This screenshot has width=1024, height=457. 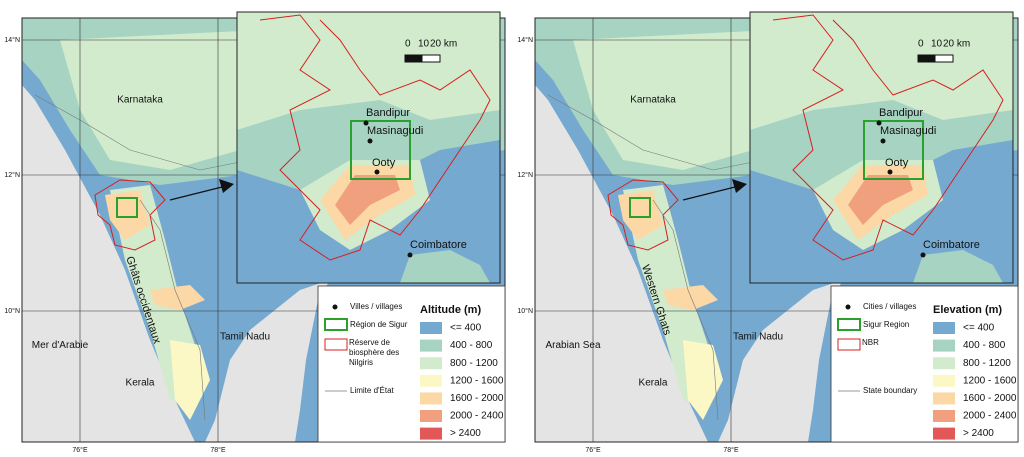 What do you see at coordinates (60, 345) in the screenshot?
I see `sea-label-box: Mer d'Arabie` at bounding box center [60, 345].